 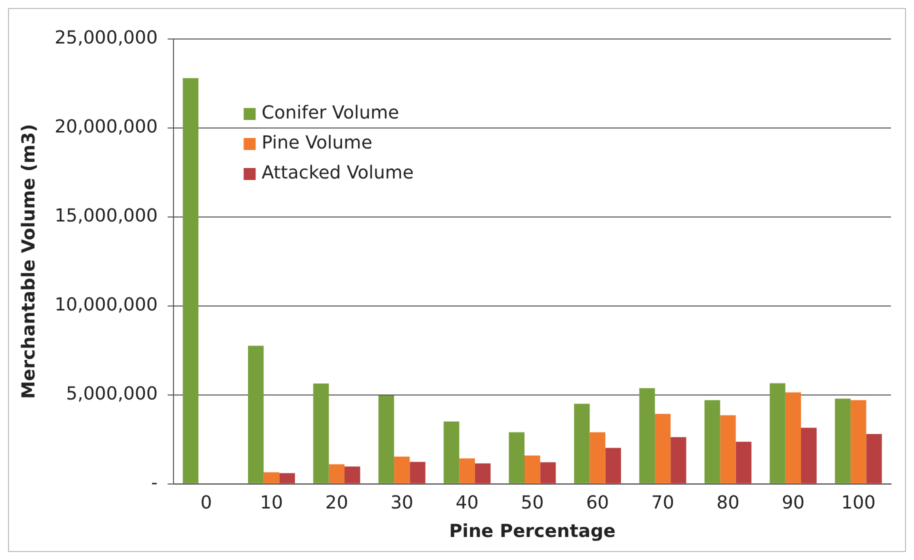 I want to click on x-axis-title: Pine Percentage, so click(x=532, y=531).